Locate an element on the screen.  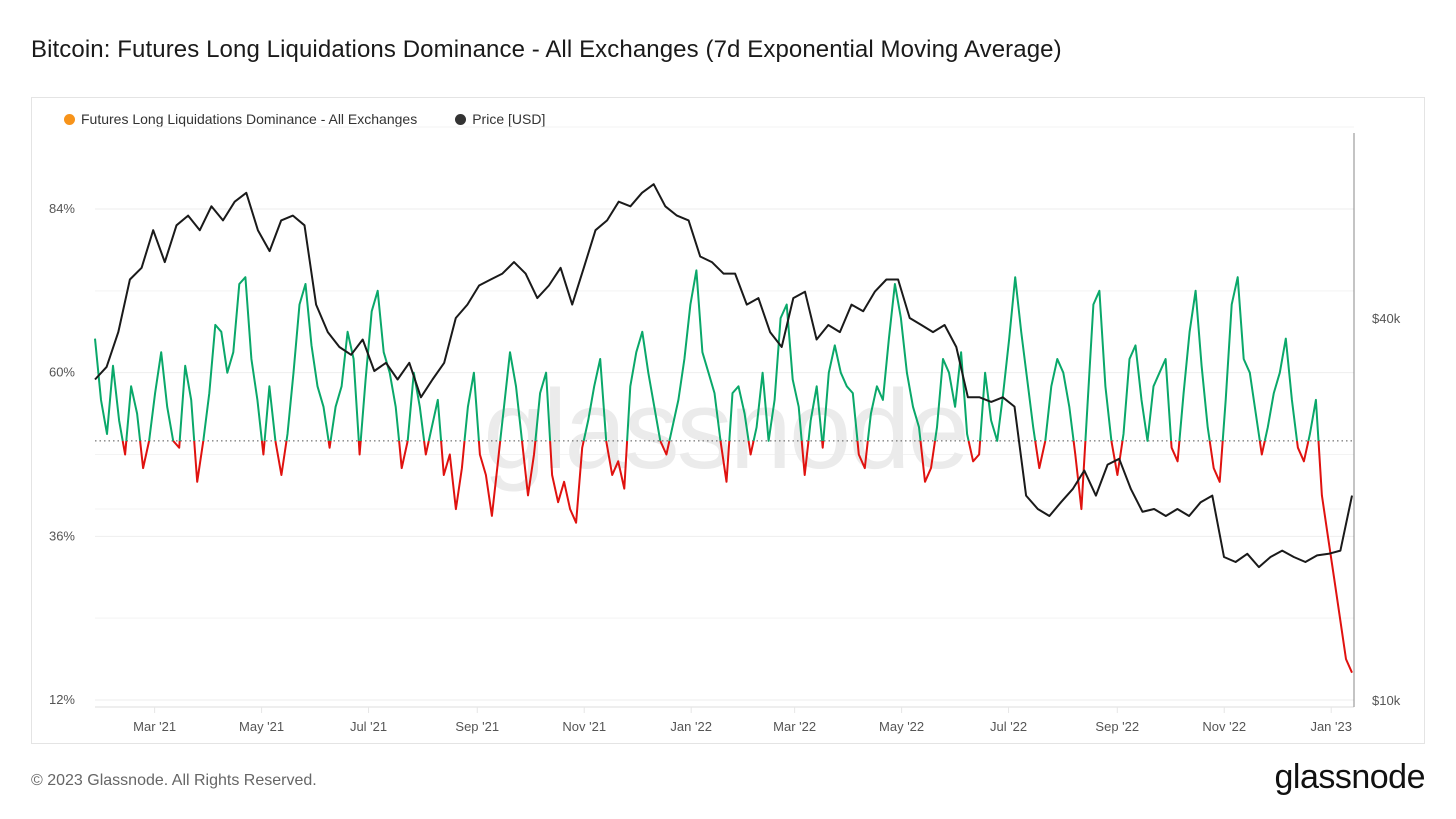
x-tick-label: Jan '22 is located at coordinates (691, 726).